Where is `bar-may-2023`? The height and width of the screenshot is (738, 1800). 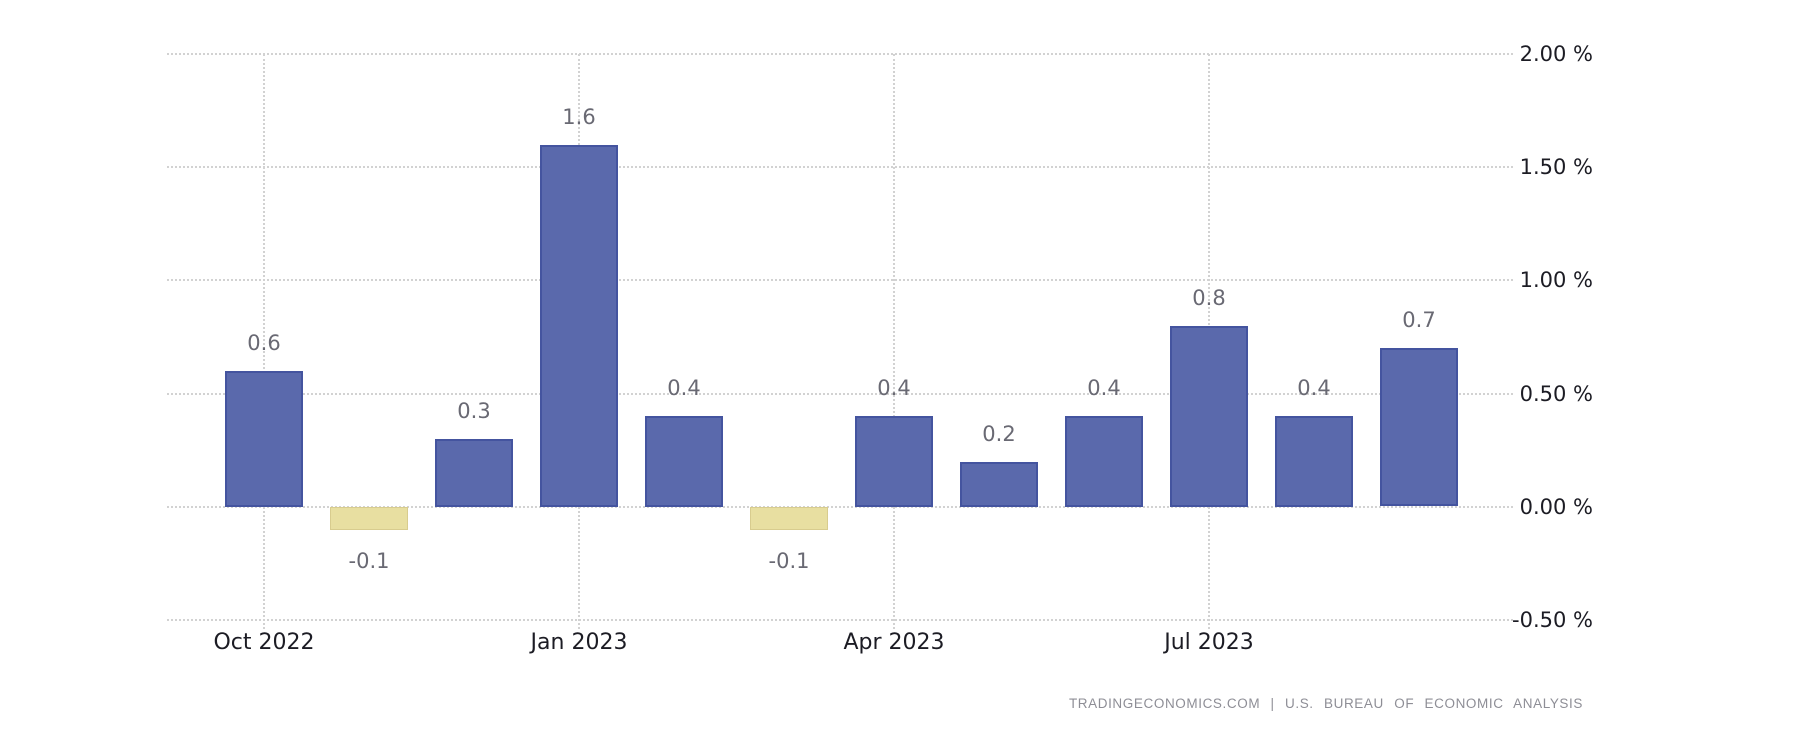
bar-may-2023 is located at coordinates (999, 484).